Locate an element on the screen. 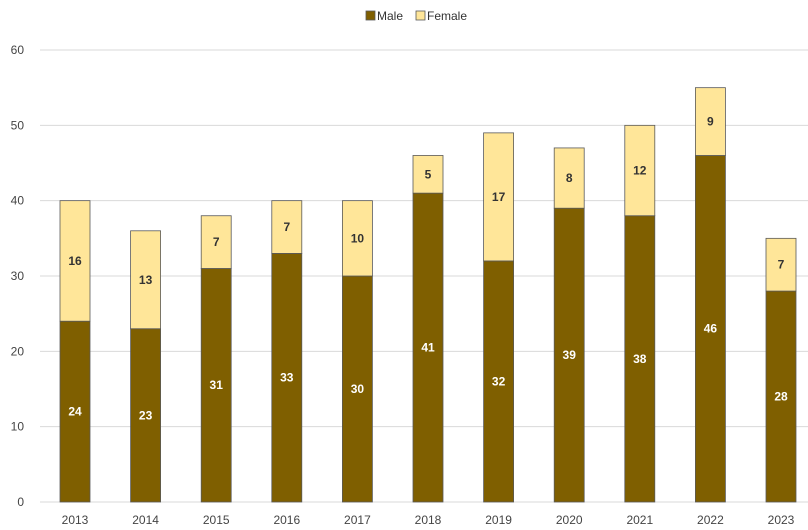 Image resolution: width=808 pixels, height=530 pixels. x-tick-label-2019: 2019 is located at coordinates (498, 520).